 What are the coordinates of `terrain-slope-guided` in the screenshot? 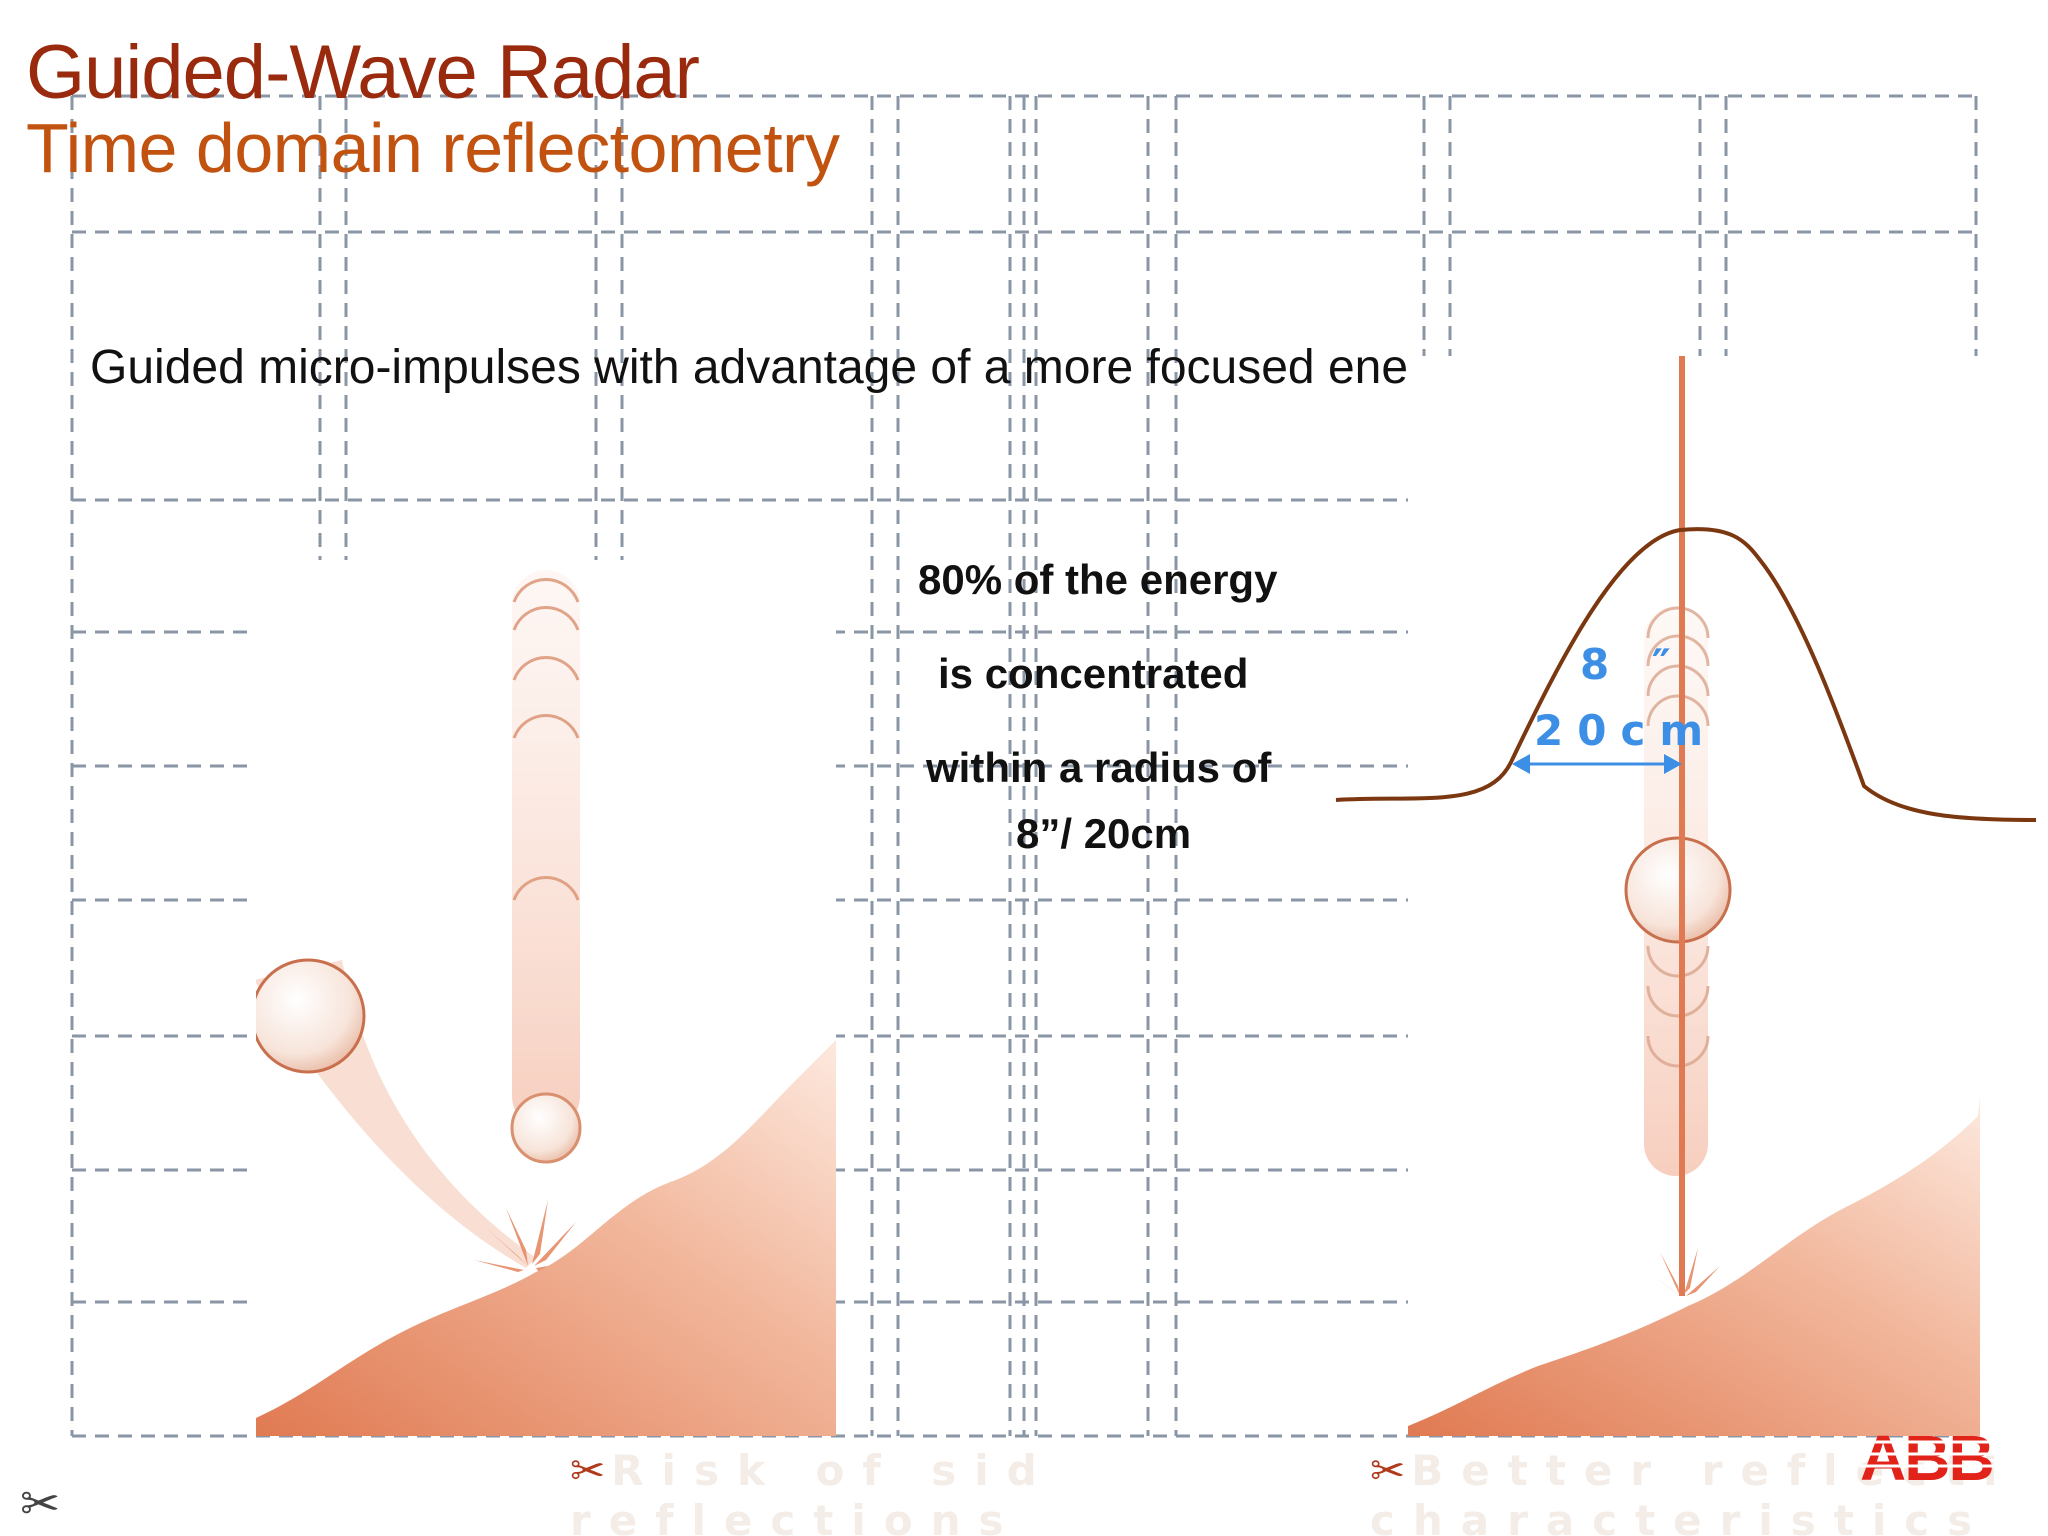 It's located at (1694, 1266).